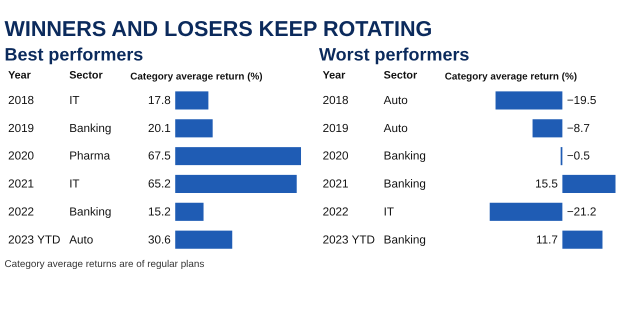  I want to click on data-label: 15.5, so click(546, 184).